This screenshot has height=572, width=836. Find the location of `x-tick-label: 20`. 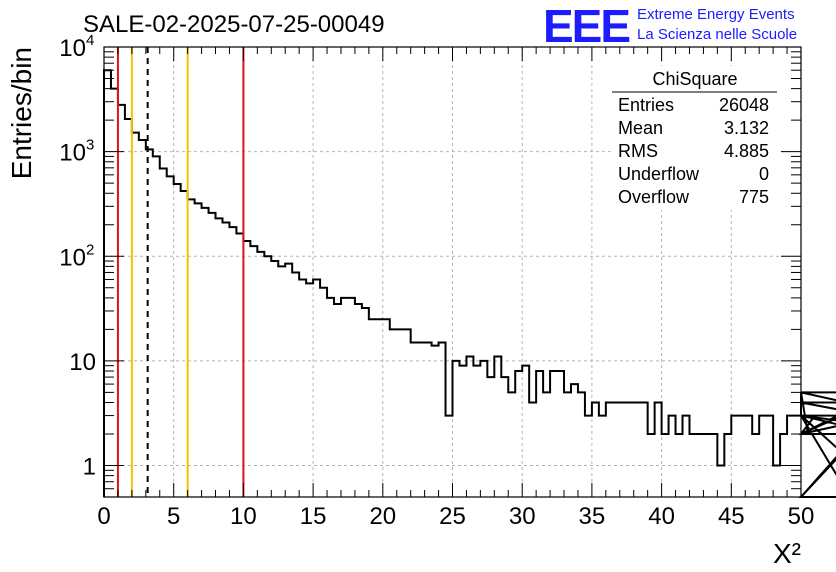

x-tick-label: 20 is located at coordinates (382, 516).